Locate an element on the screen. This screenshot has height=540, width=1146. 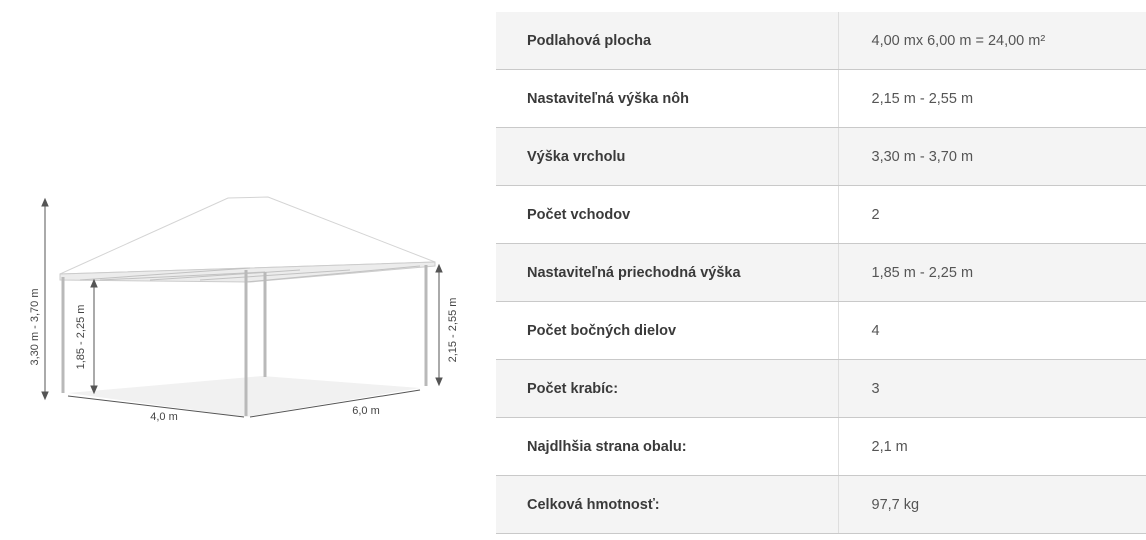
spec-label: Počet bočných dielov is located at coordinates (667, 330).